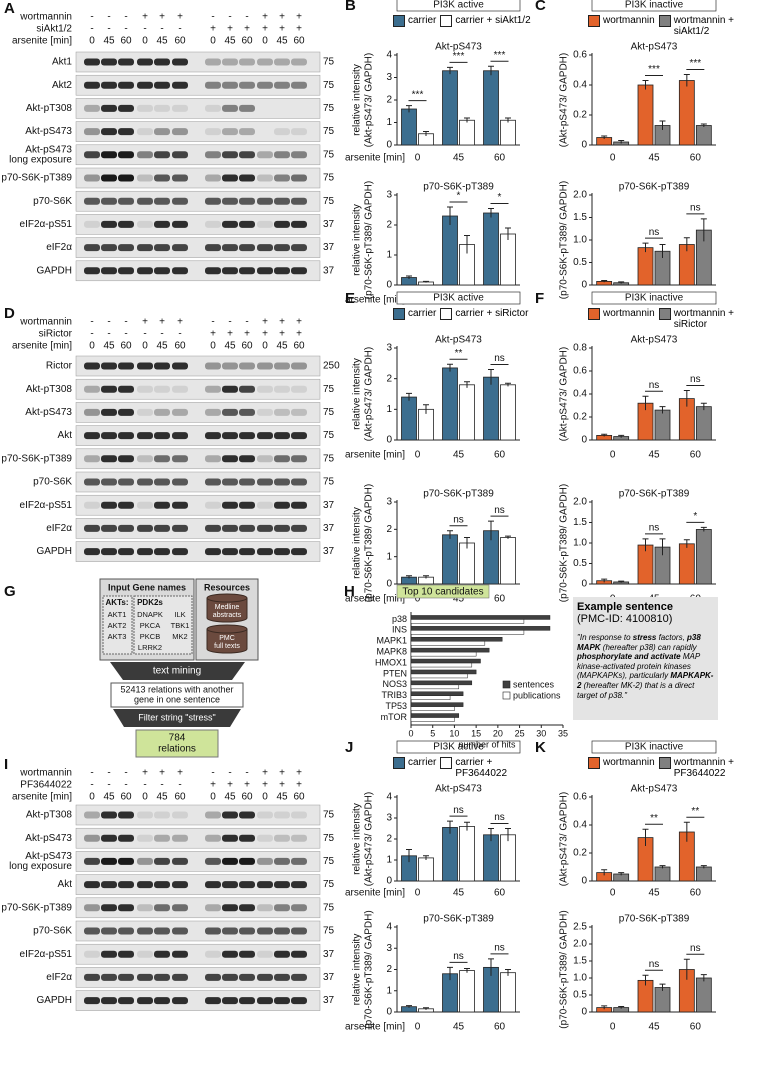  Describe the element at coordinates (580, 944) in the screenshot. I see `y-tick-label: 2.0` at that location.